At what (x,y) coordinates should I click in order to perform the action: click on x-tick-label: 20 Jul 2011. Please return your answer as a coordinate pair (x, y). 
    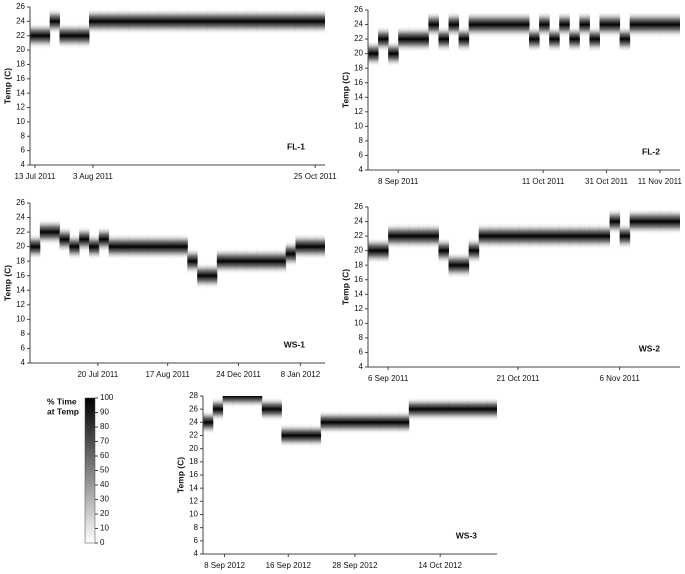
    Looking at the image, I should click on (97, 374).